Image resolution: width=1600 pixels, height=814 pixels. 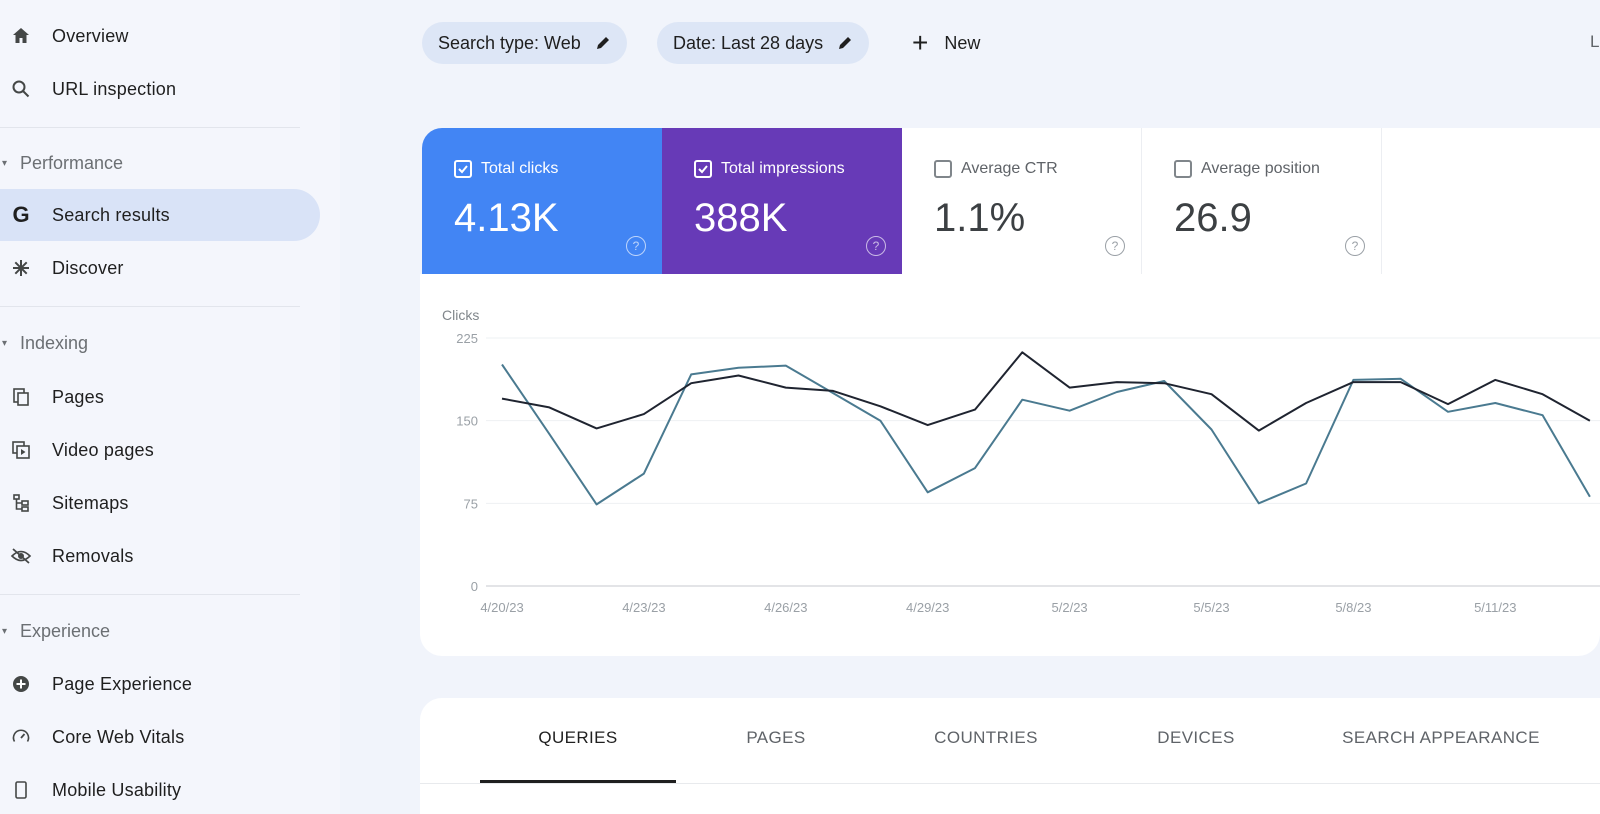 I want to click on nav-page-experience: Page Experience, so click(x=160, y=684).